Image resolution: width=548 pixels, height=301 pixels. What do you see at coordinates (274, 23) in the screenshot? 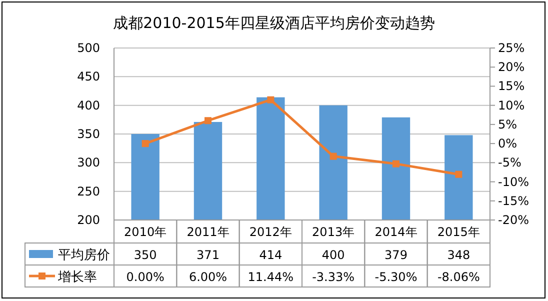
I see `chart-title: 成都2010-2015年四星级酒店平均房价变动趋势` at bounding box center [274, 23].